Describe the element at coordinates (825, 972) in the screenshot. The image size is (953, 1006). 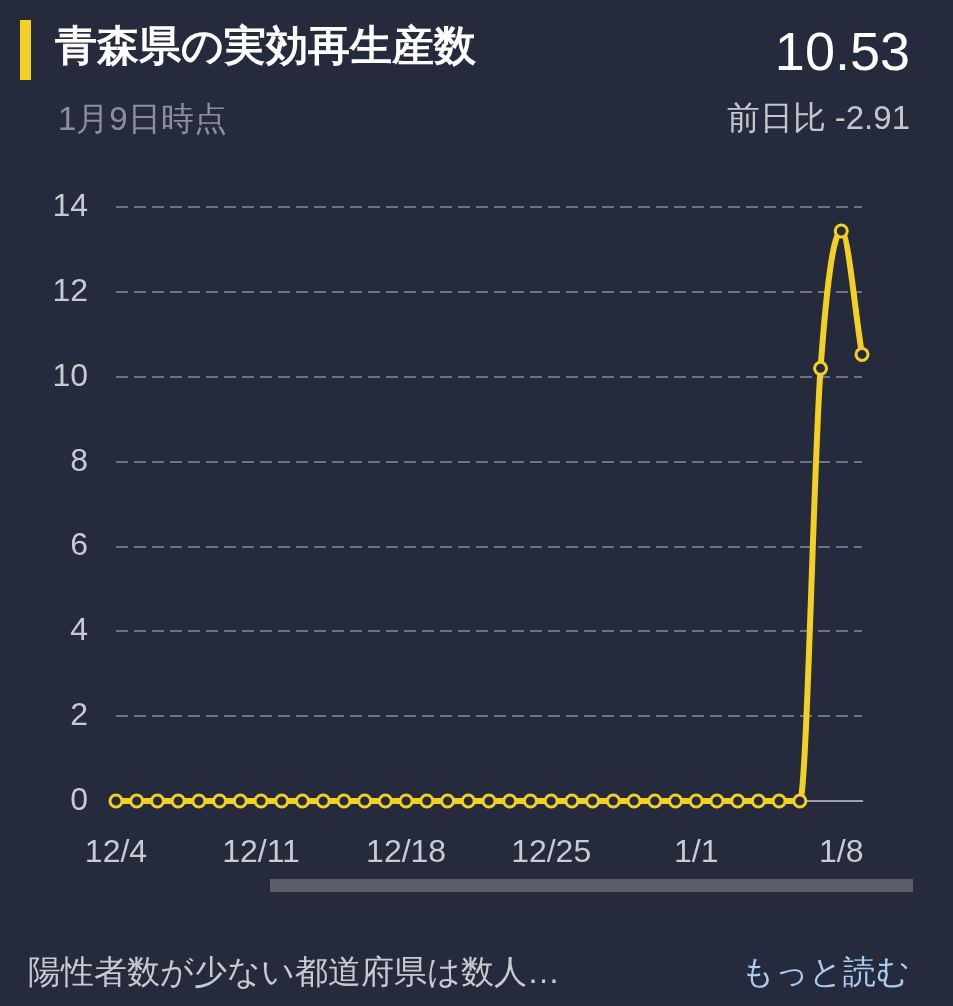
I see `text: もっと読む` at that location.